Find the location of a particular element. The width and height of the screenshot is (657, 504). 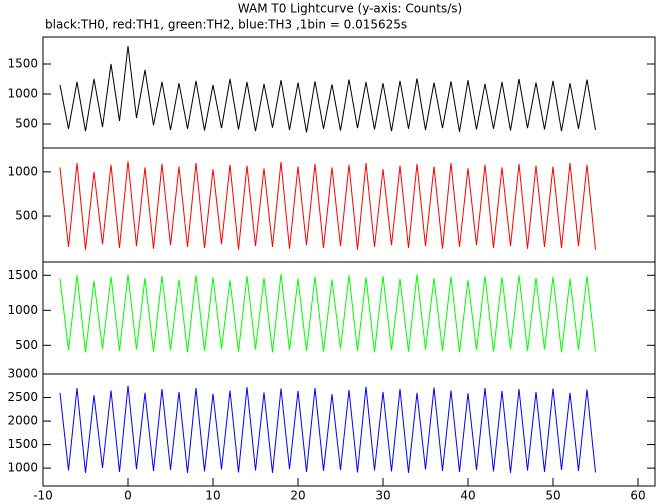

x-tick-label: 20 is located at coordinates (297, 496).